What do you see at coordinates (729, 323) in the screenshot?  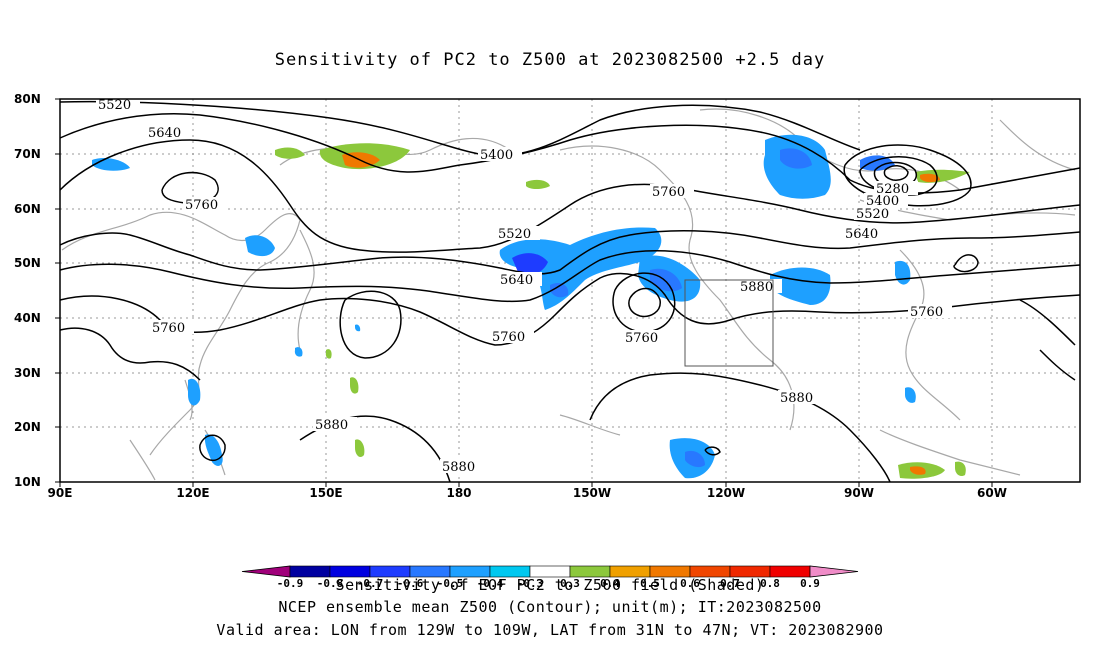 I see `valid-area-box` at bounding box center [729, 323].